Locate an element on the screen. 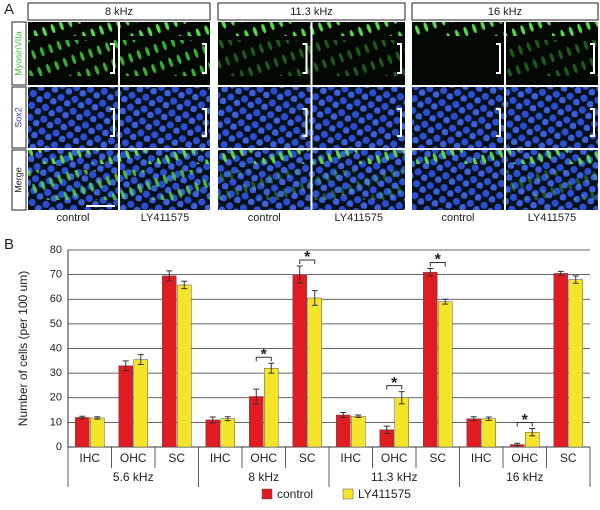 The height and width of the screenshot is (510, 600). legend-label: control is located at coordinates (295, 494).